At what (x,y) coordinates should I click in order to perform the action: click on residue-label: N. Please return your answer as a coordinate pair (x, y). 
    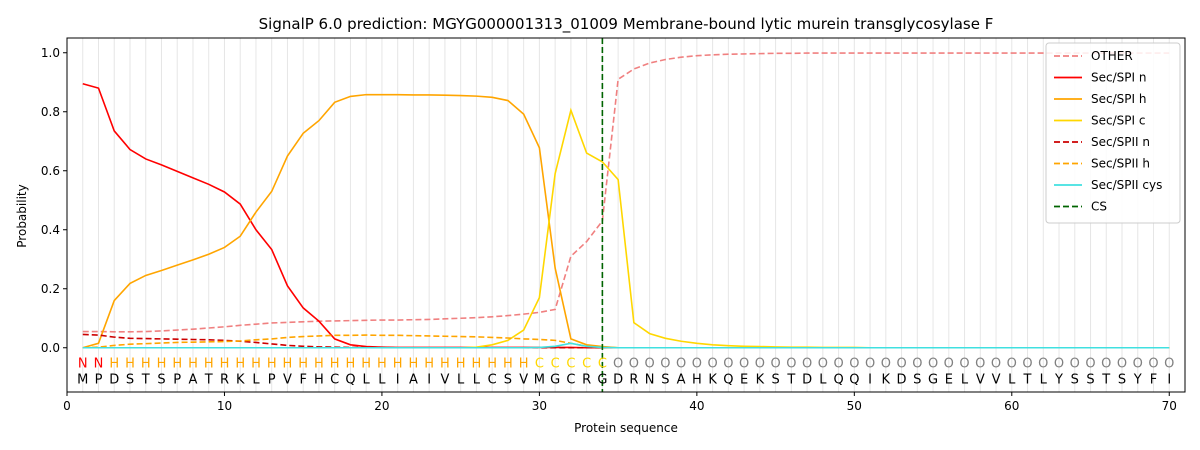
    Looking at the image, I should click on (650, 380).